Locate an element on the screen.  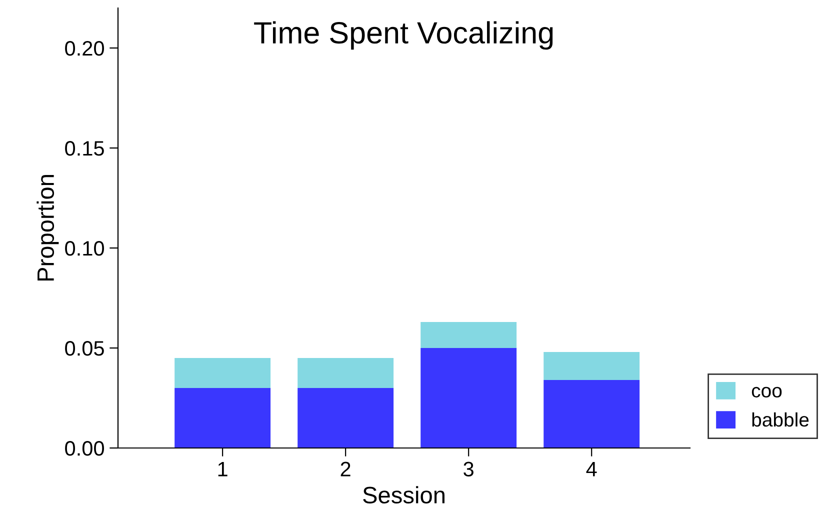
y-tick-label: 0.00 is located at coordinates (84, 448).